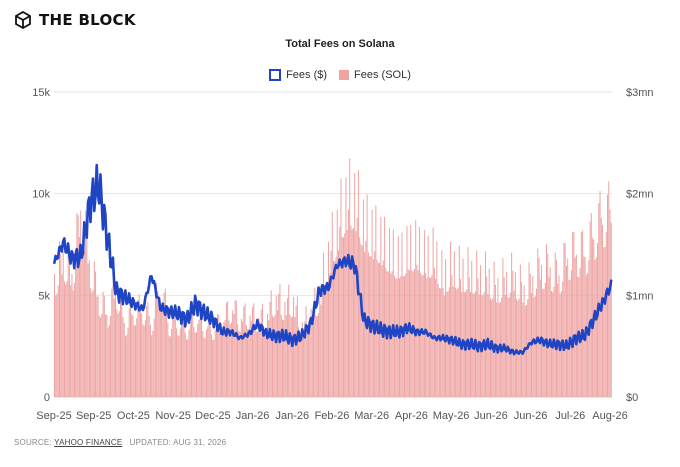  Describe the element at coordinates (41, 195) in the screenshot. I see `left-tick-label: 10k` at that location.